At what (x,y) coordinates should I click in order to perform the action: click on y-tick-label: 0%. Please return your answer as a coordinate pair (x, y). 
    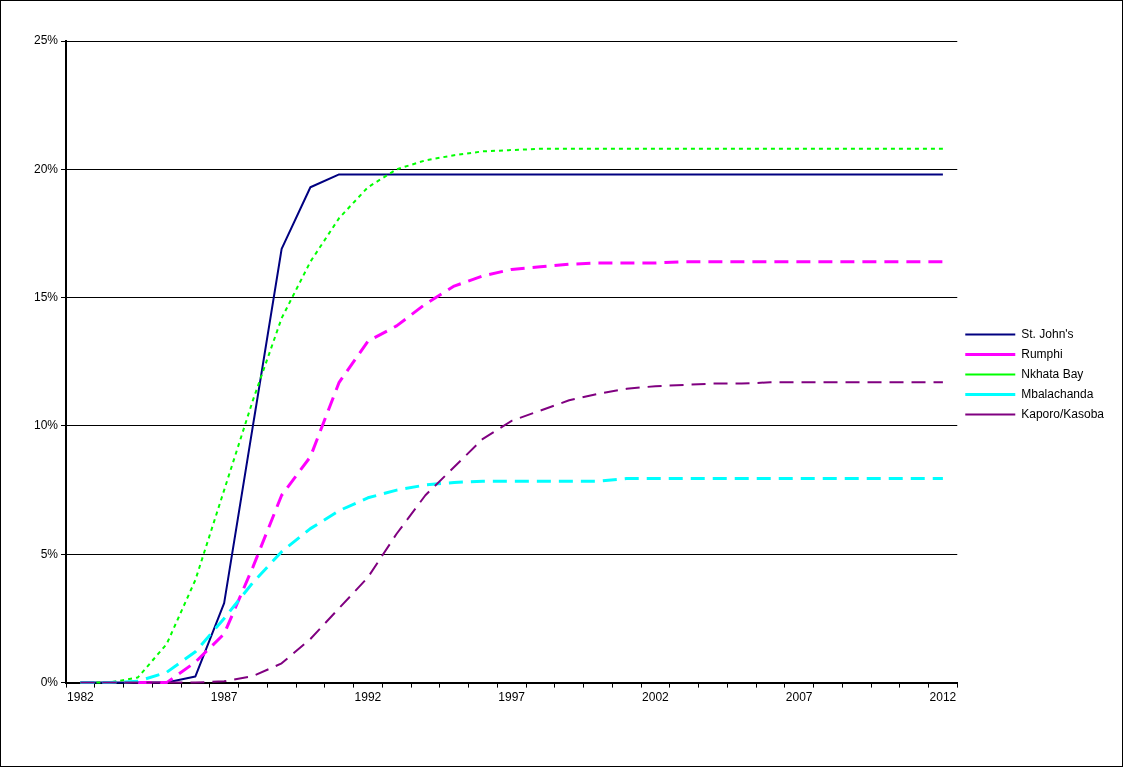
    Looking at the image, I should click on (49, 681).